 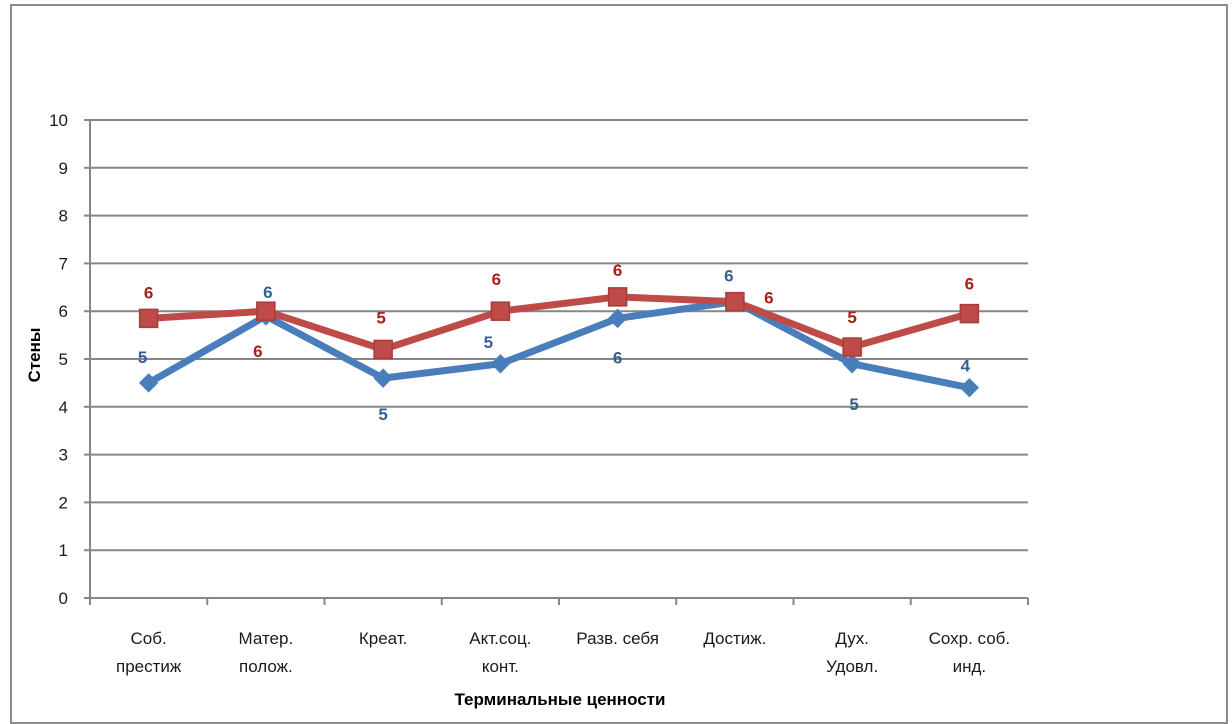 What do you see at coordinates (500, 652) in the screenshot?
I see `x-tick-label: Акт.соц. конт.` at bounding box center [500, 652].